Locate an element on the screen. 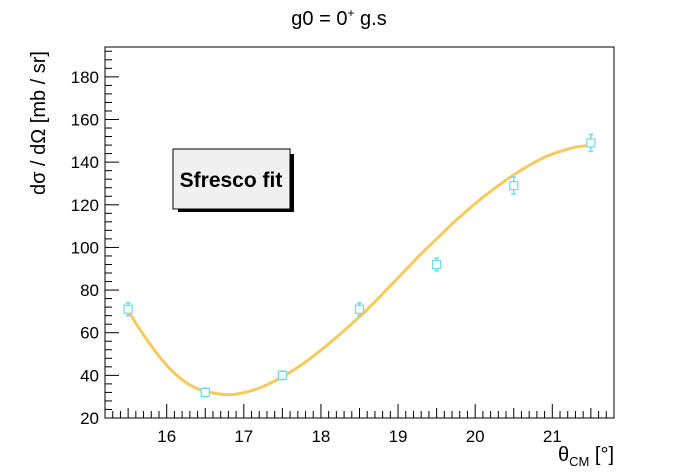 The width and height of the screenshot is (698, 476). y-tick-label: 140 is located at coordinates (85, 162).